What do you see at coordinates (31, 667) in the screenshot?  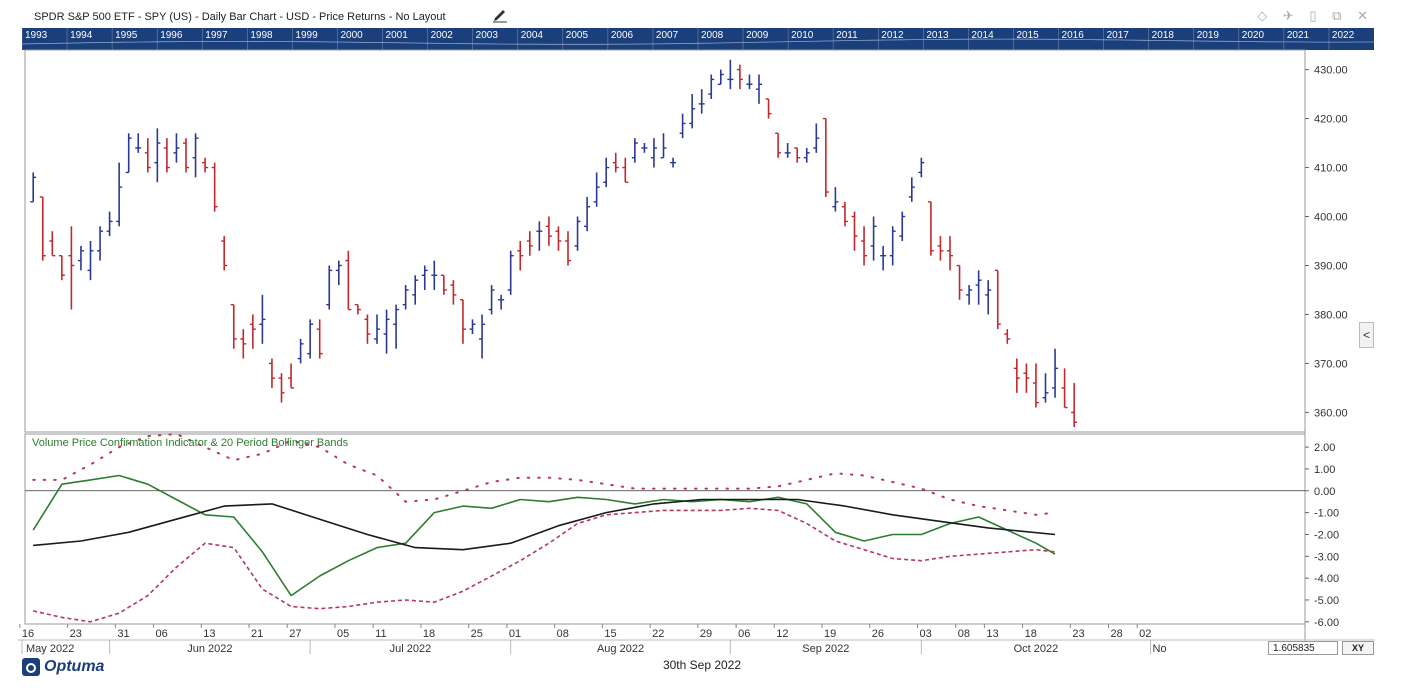 I see `optuma-logo-icon` at bounding box center [31, 667].